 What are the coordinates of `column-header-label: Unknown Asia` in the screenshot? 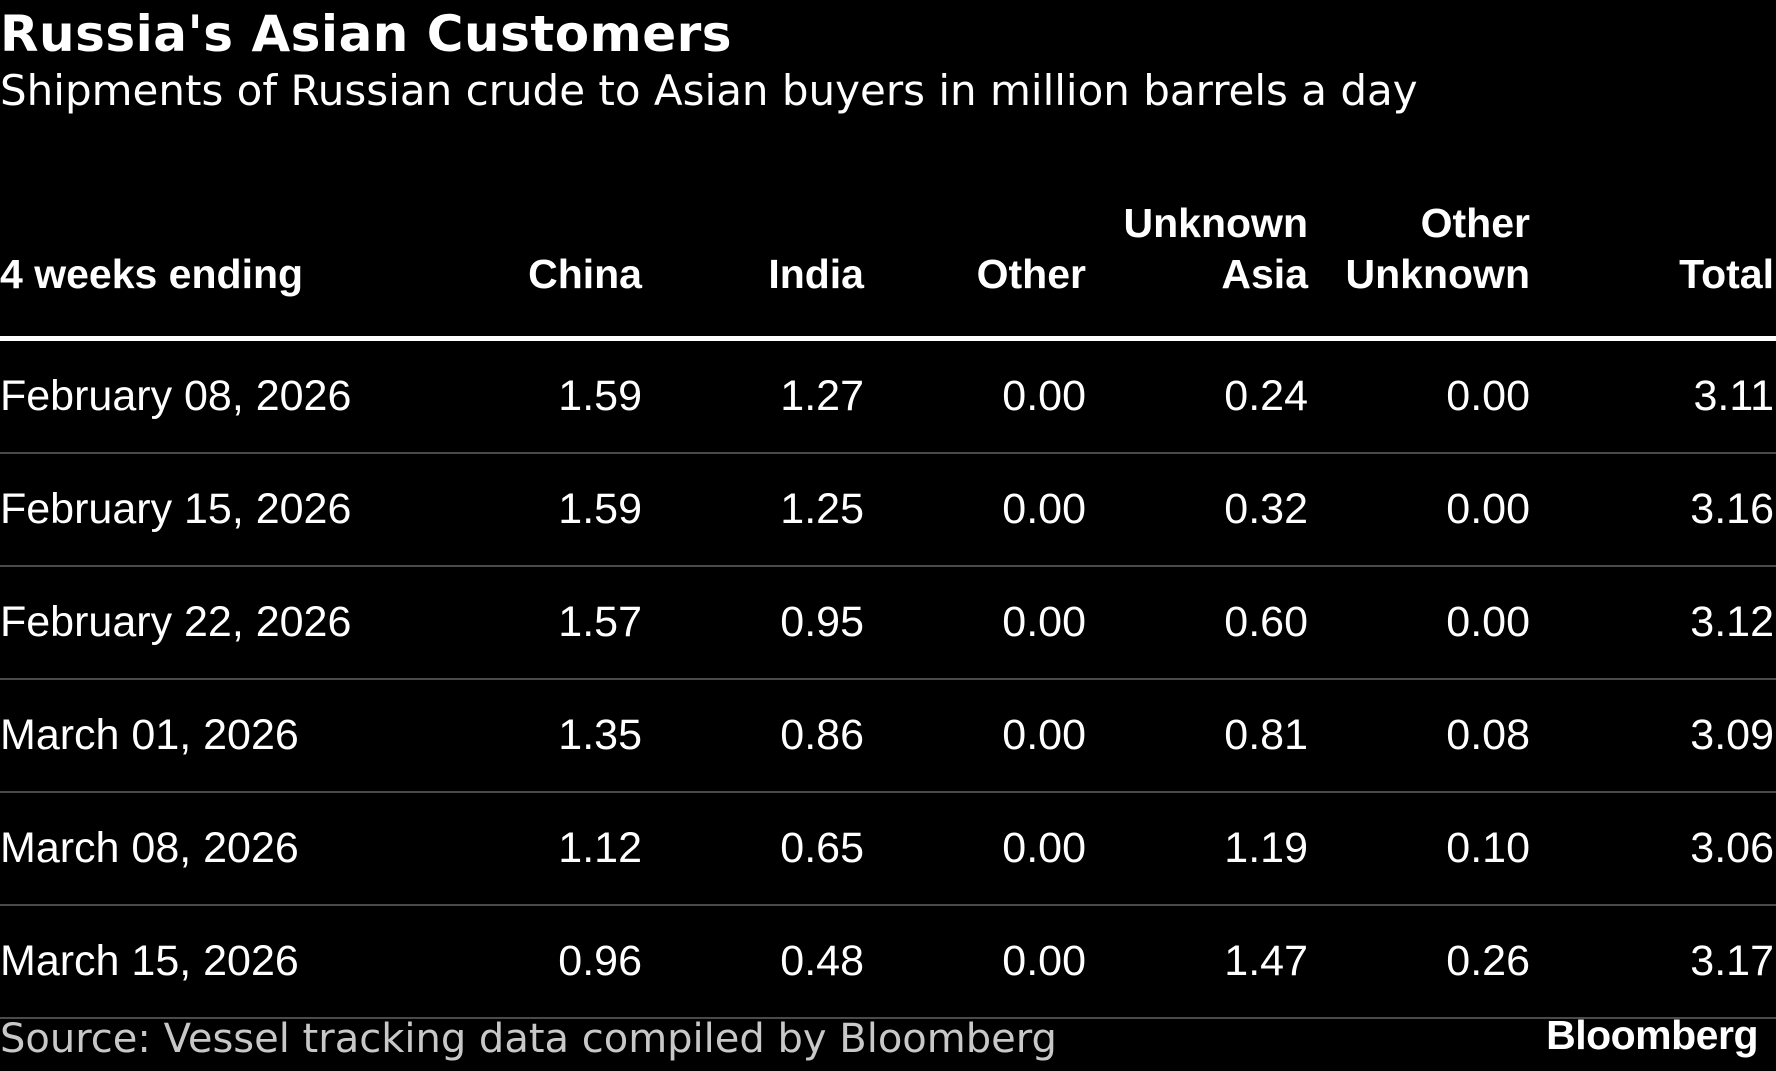 It's located at (1216, 249).